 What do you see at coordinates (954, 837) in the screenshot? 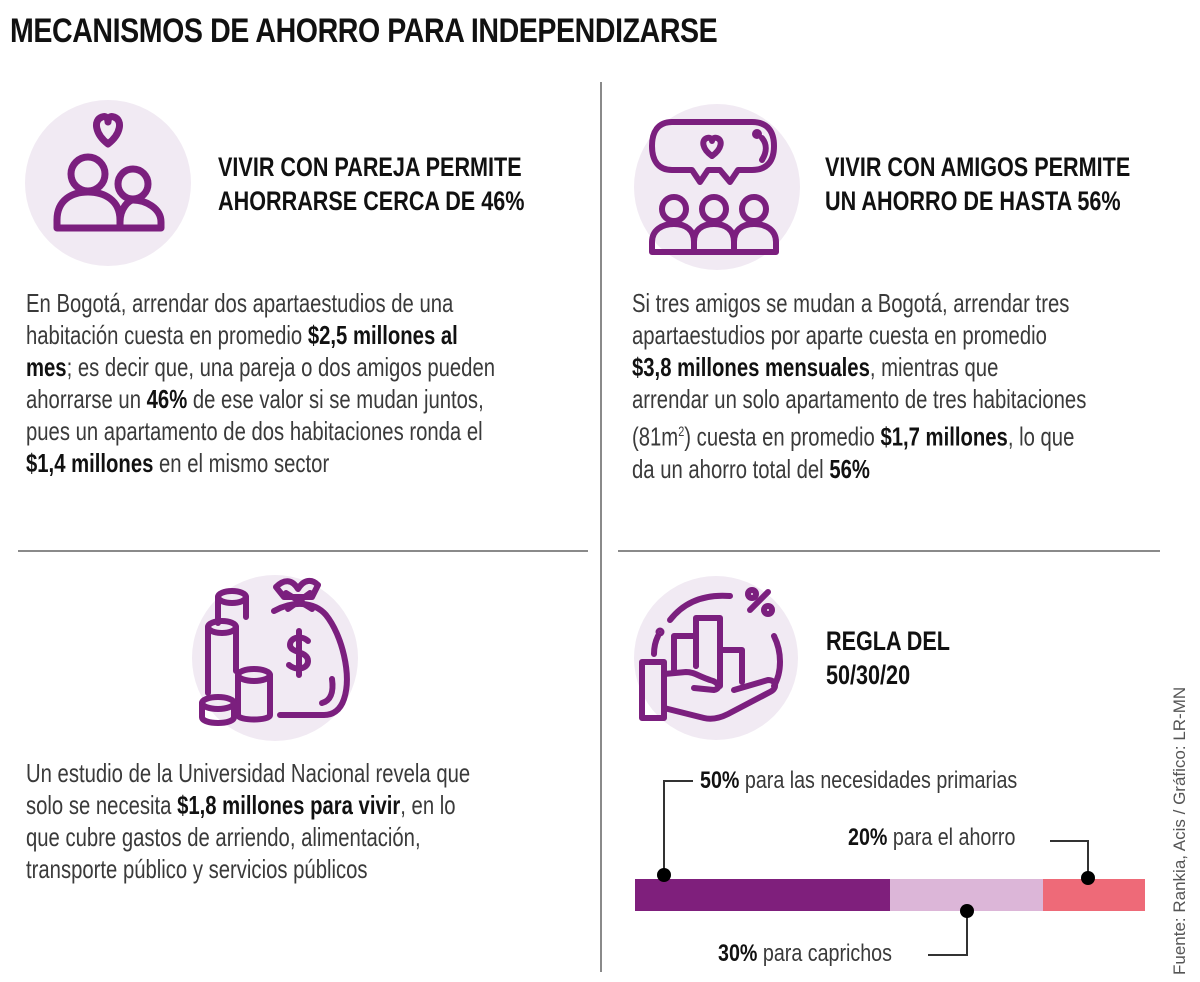
I see `data-label-category: para el ahorro` at bounding box center [954, 837].